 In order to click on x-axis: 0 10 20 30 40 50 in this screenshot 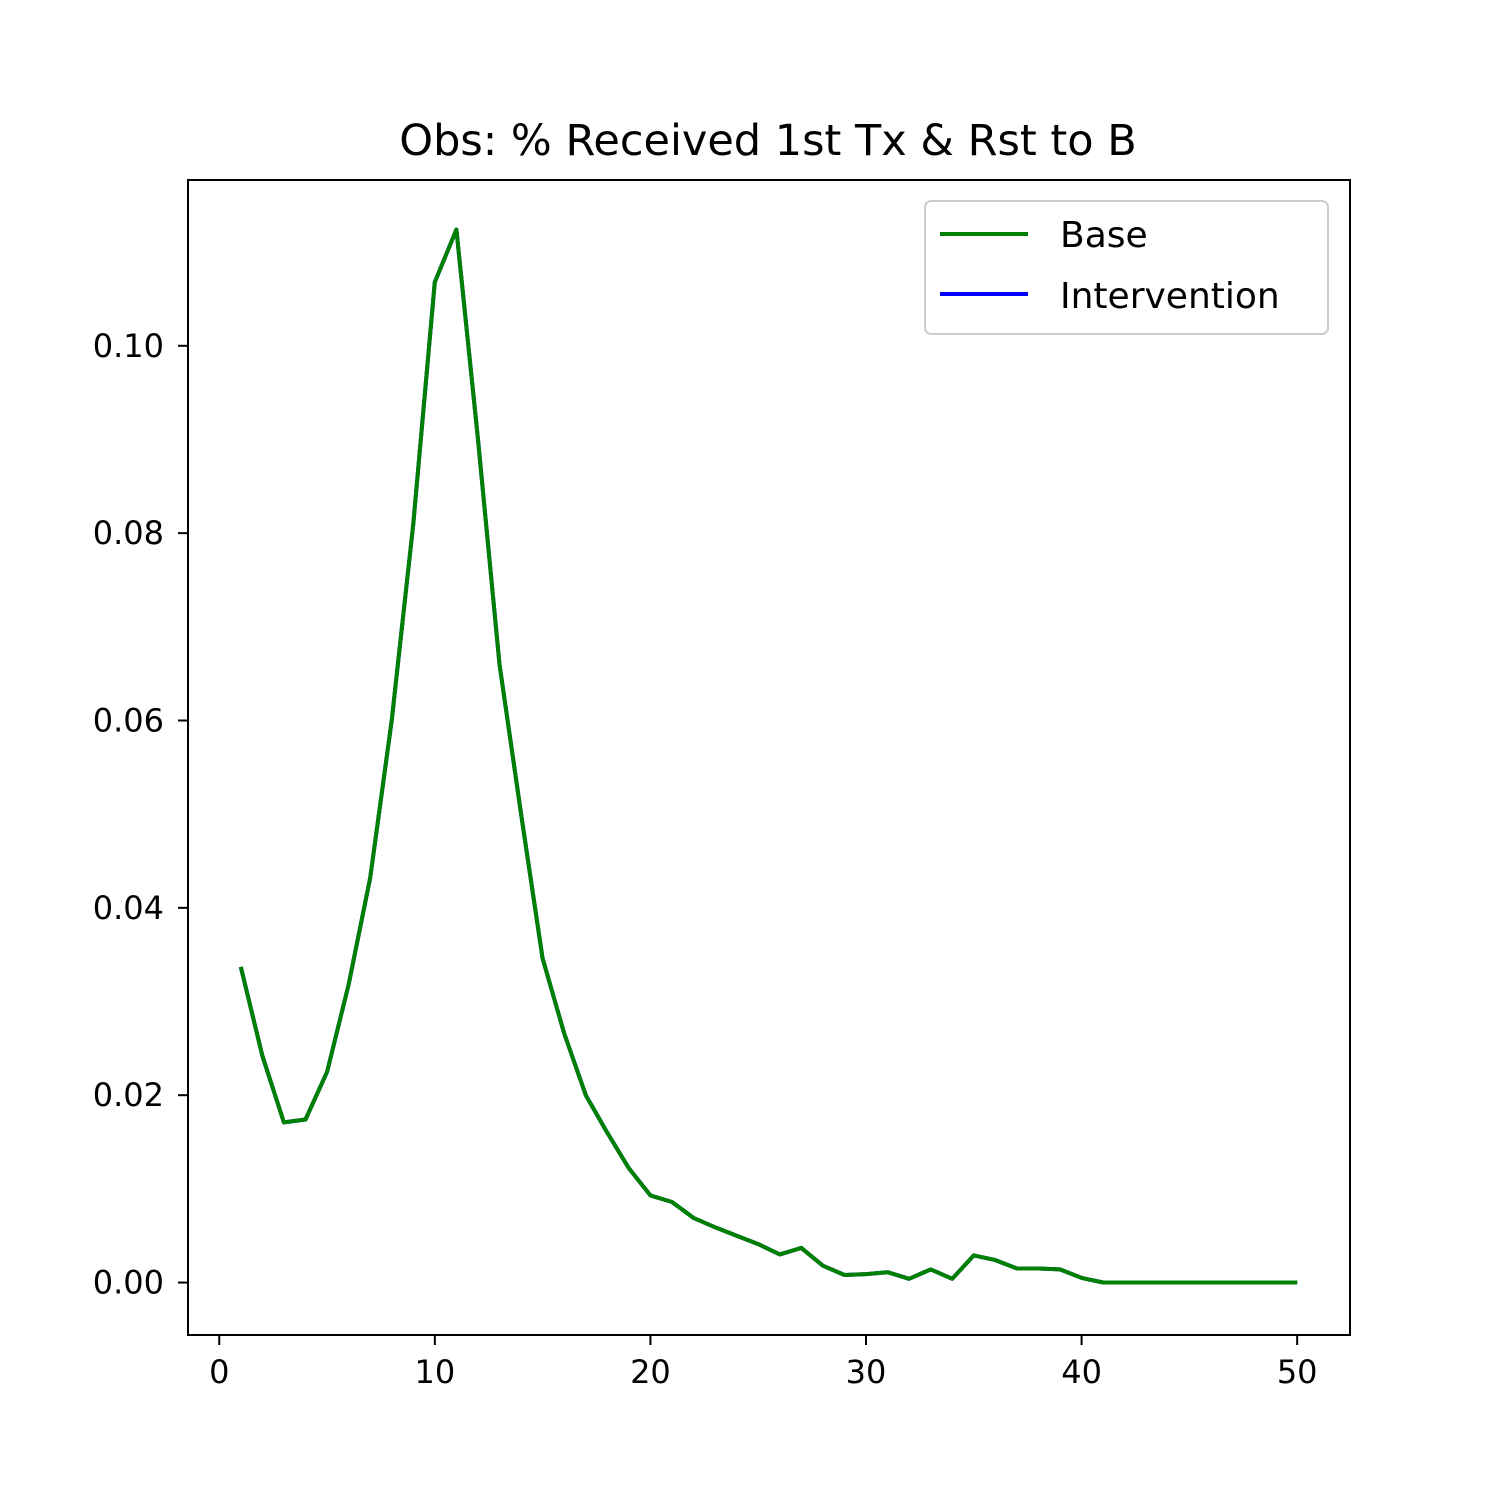, I will do `click(763, 1363)`.